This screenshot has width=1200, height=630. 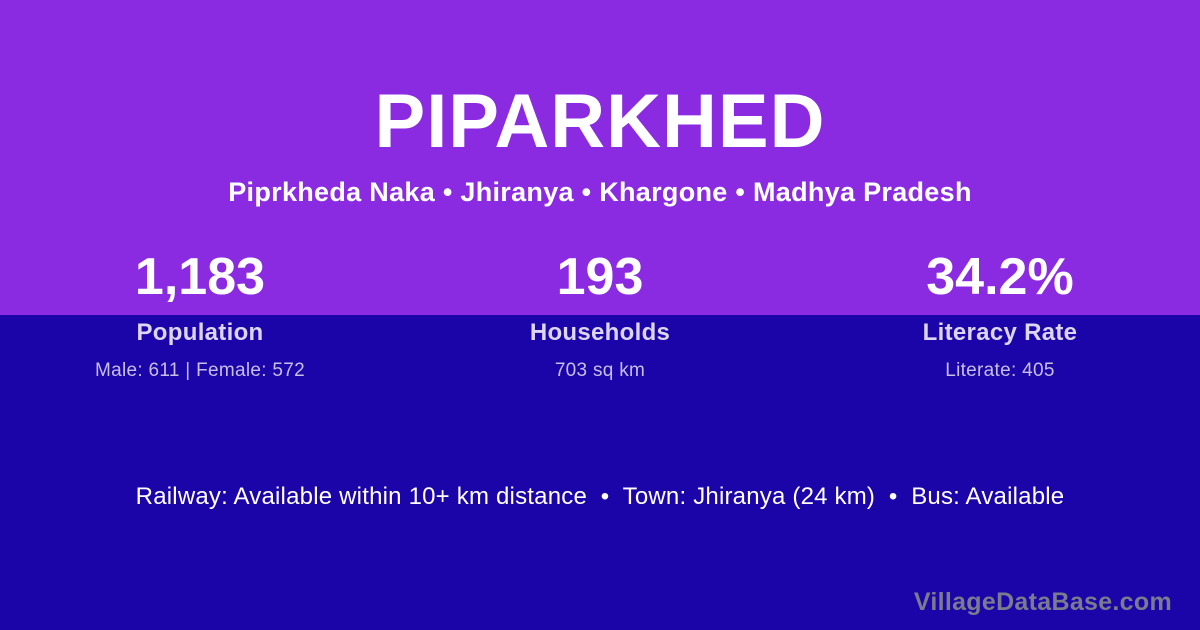 I want to click on stats-values-row: 1,183 193 34.2%, so click(x=600, y=277).